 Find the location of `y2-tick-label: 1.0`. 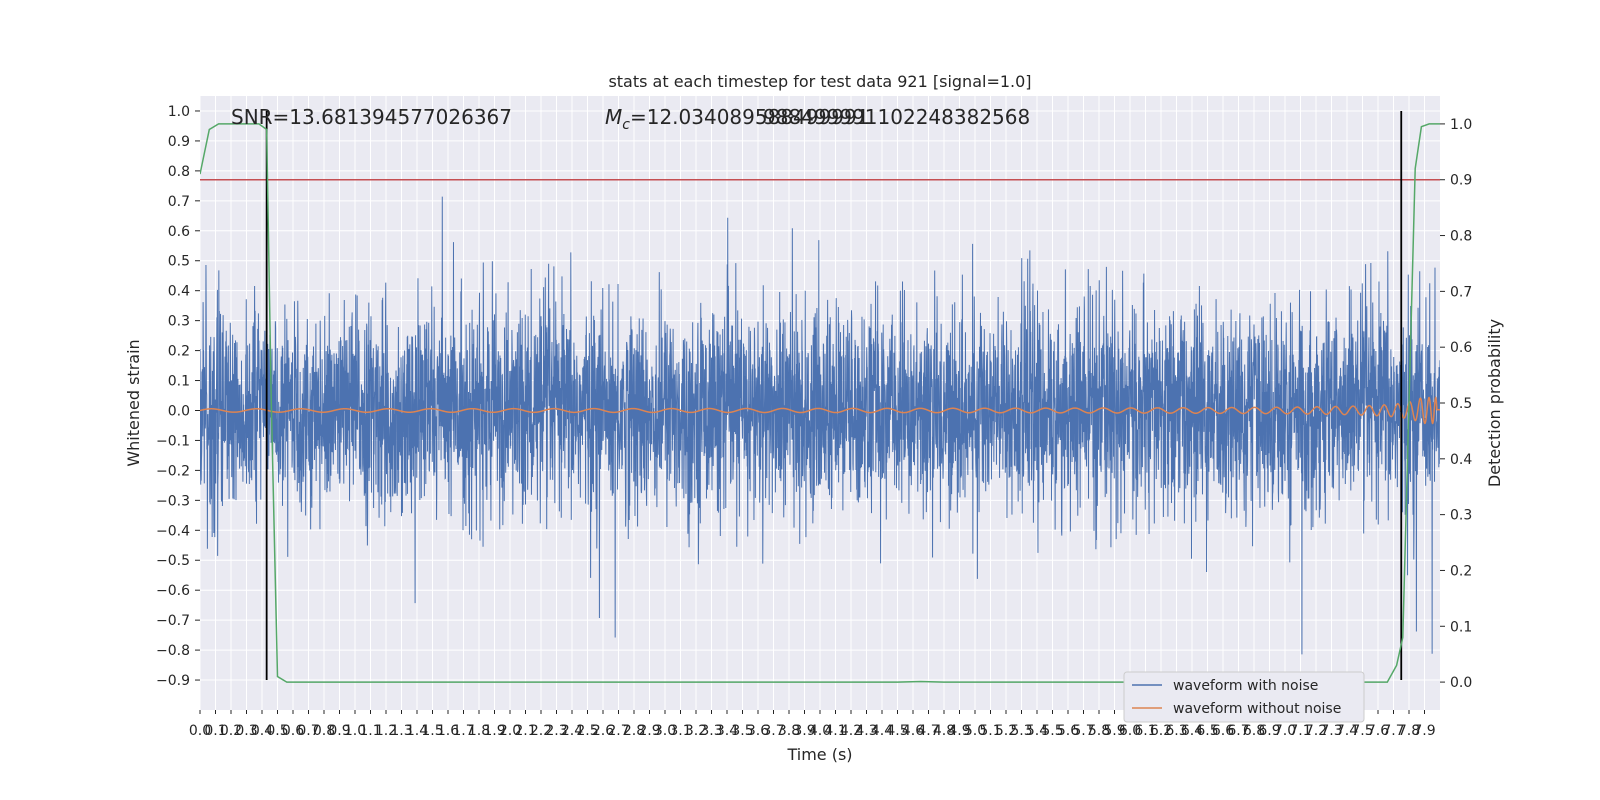

y2-tick-label: 1.0 is located at coordinates (1461, 125).